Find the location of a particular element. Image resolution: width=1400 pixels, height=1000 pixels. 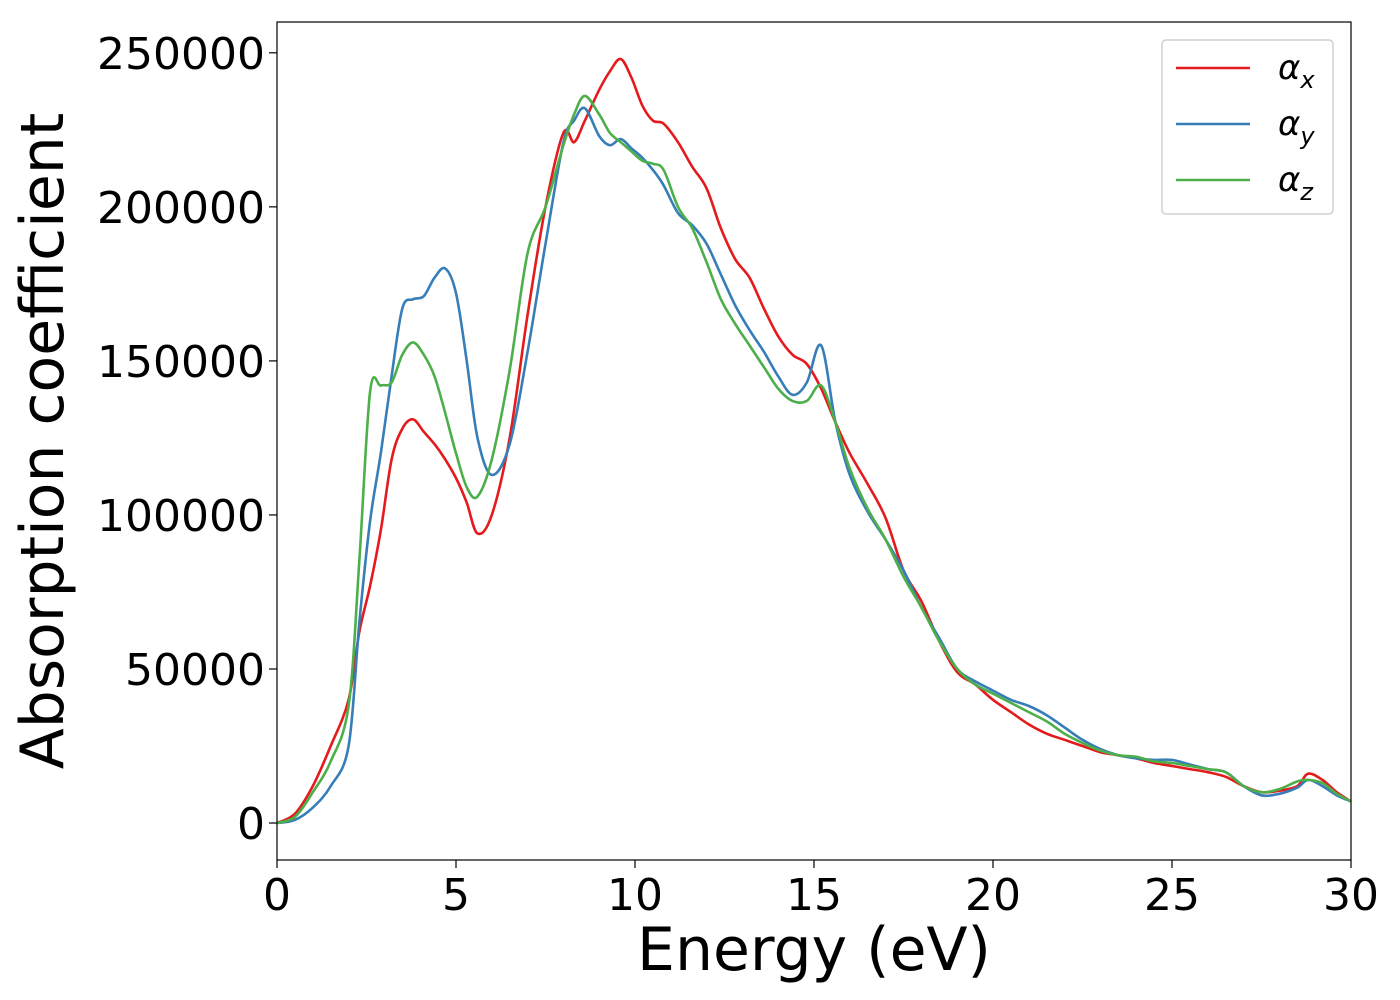

x-axis: 0 5 10 15 20 25 30 is located at coordinates (821, 890).